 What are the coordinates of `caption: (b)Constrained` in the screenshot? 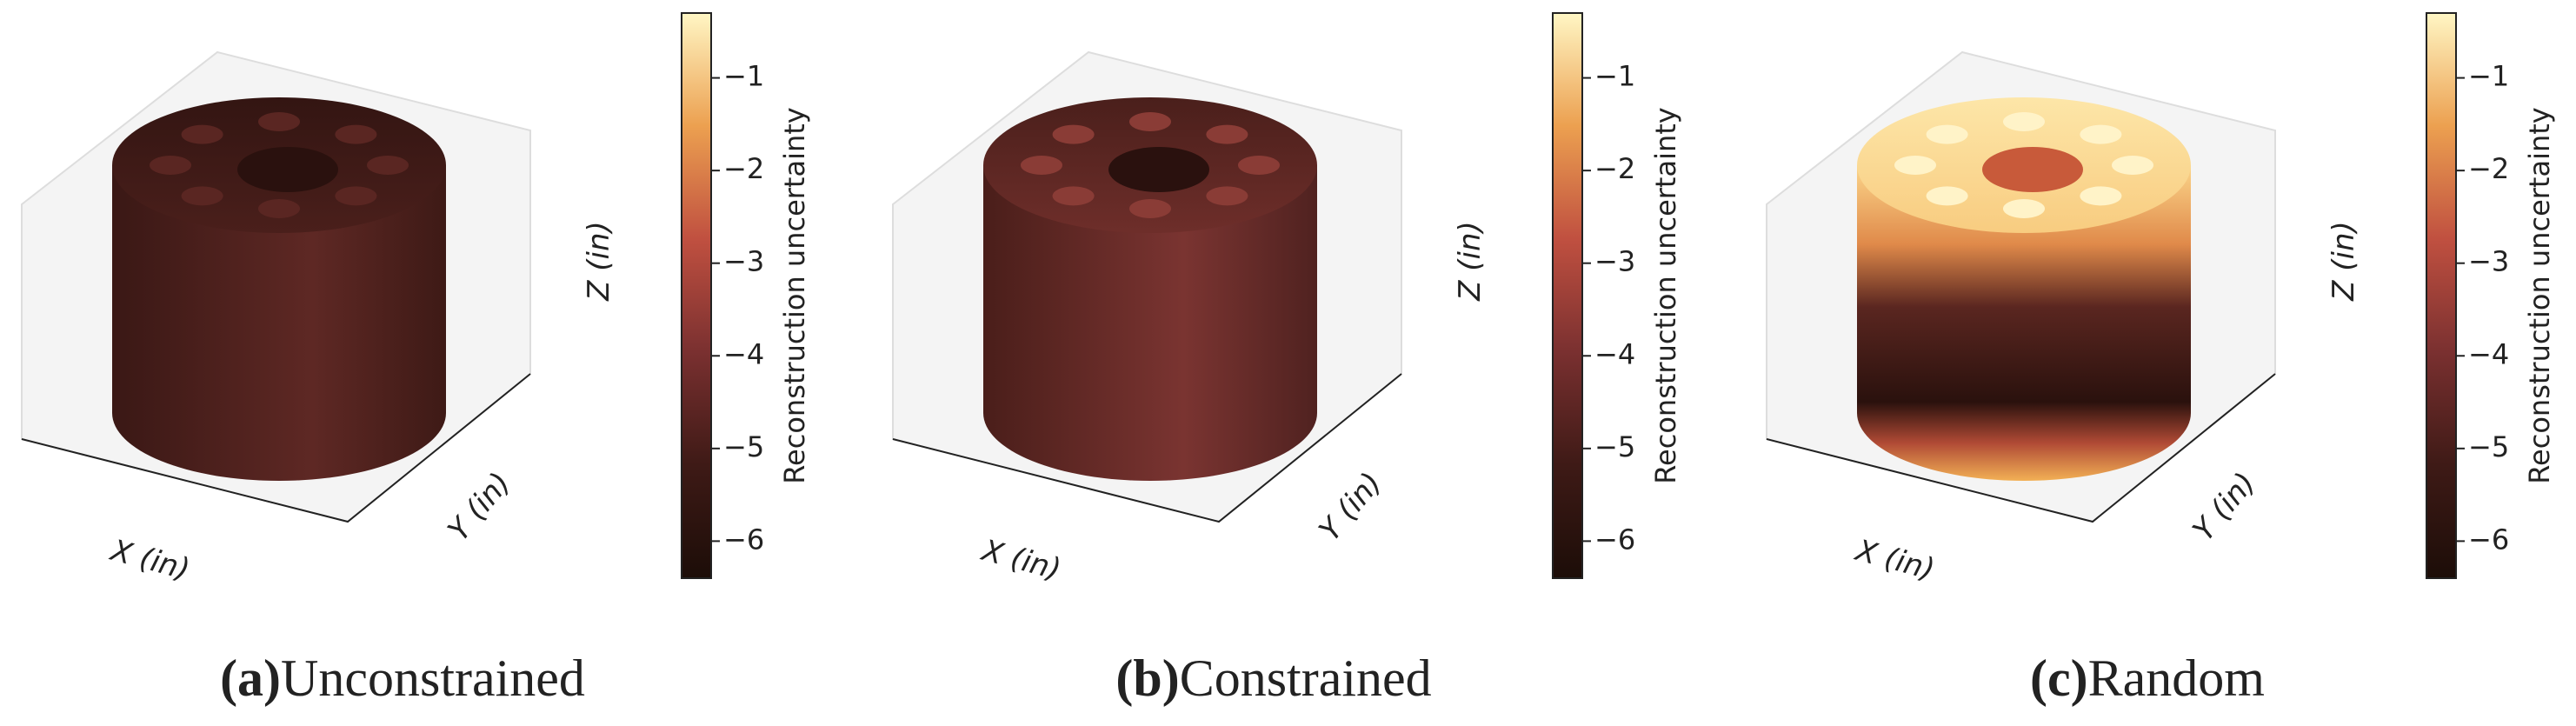 It's located at (1273, 678).